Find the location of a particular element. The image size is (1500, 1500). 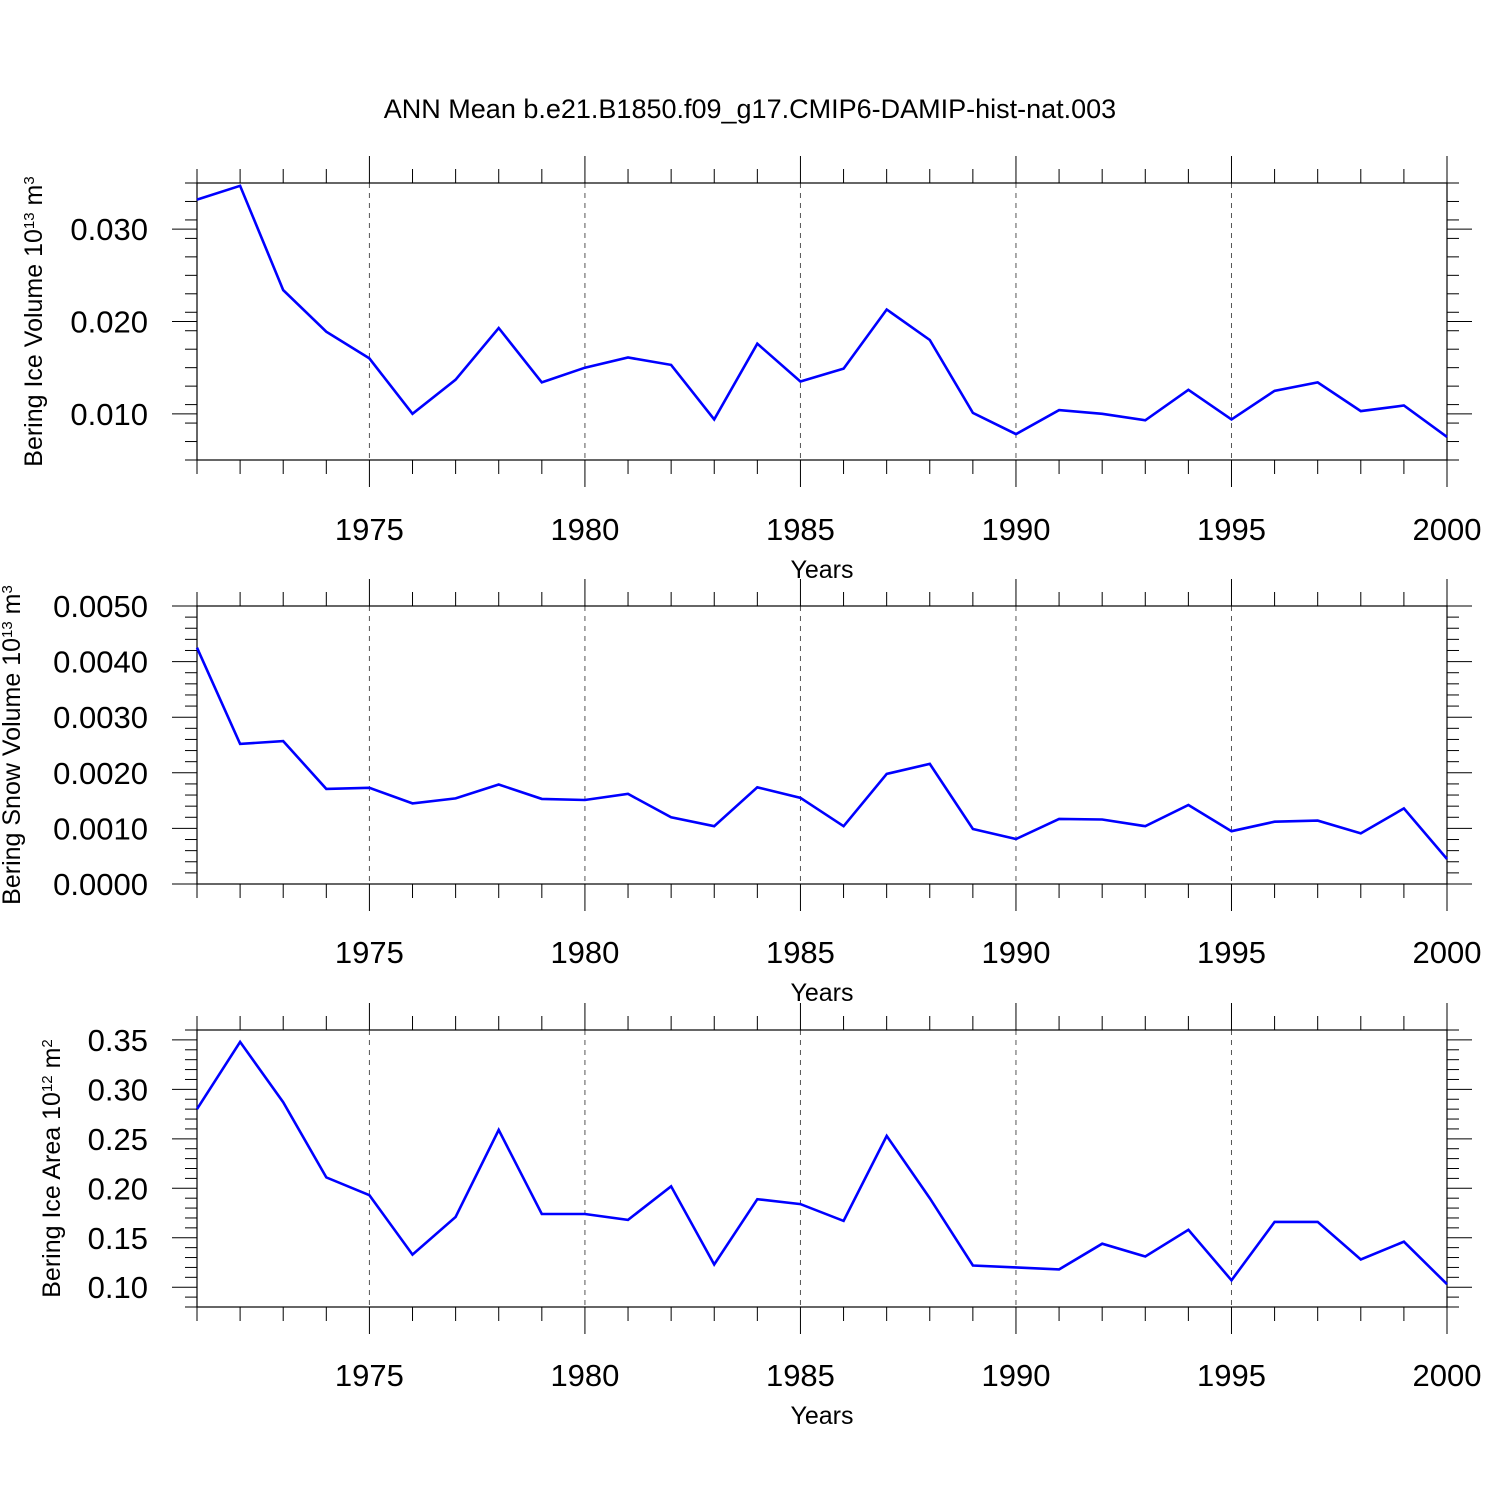

snow-volume-x-tick-label: 1980 is located at coordinates (584, 952).